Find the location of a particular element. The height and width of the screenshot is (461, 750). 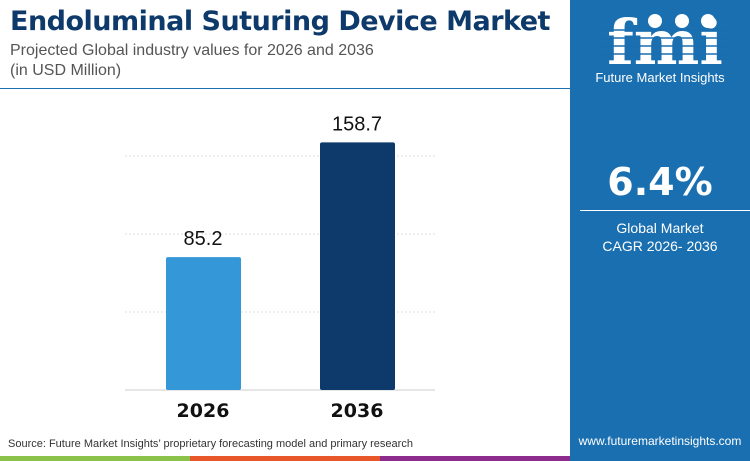

cagr-value: 6.4% is located at coordinates (660, 182).